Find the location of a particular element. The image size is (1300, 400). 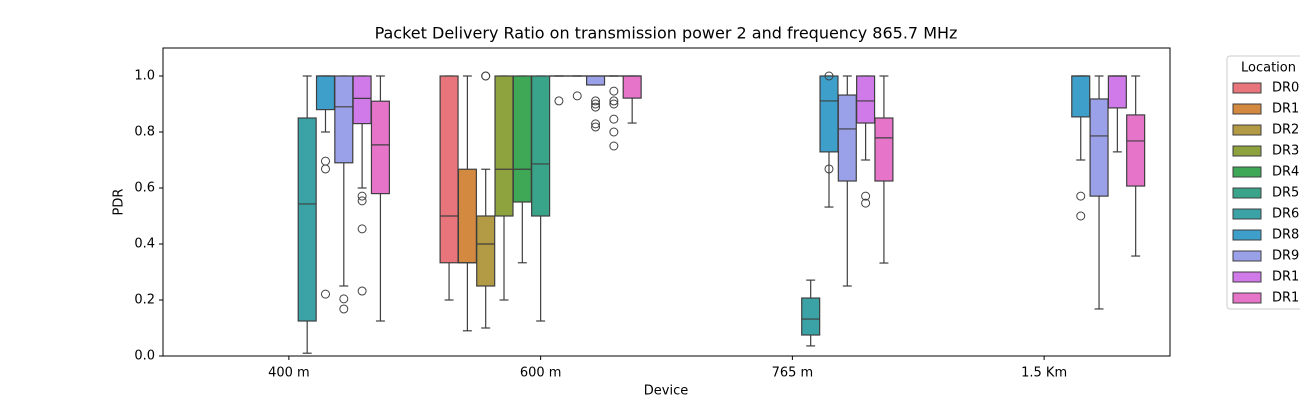

x-tick-label: 400 m is located at coordinates (289, 373).